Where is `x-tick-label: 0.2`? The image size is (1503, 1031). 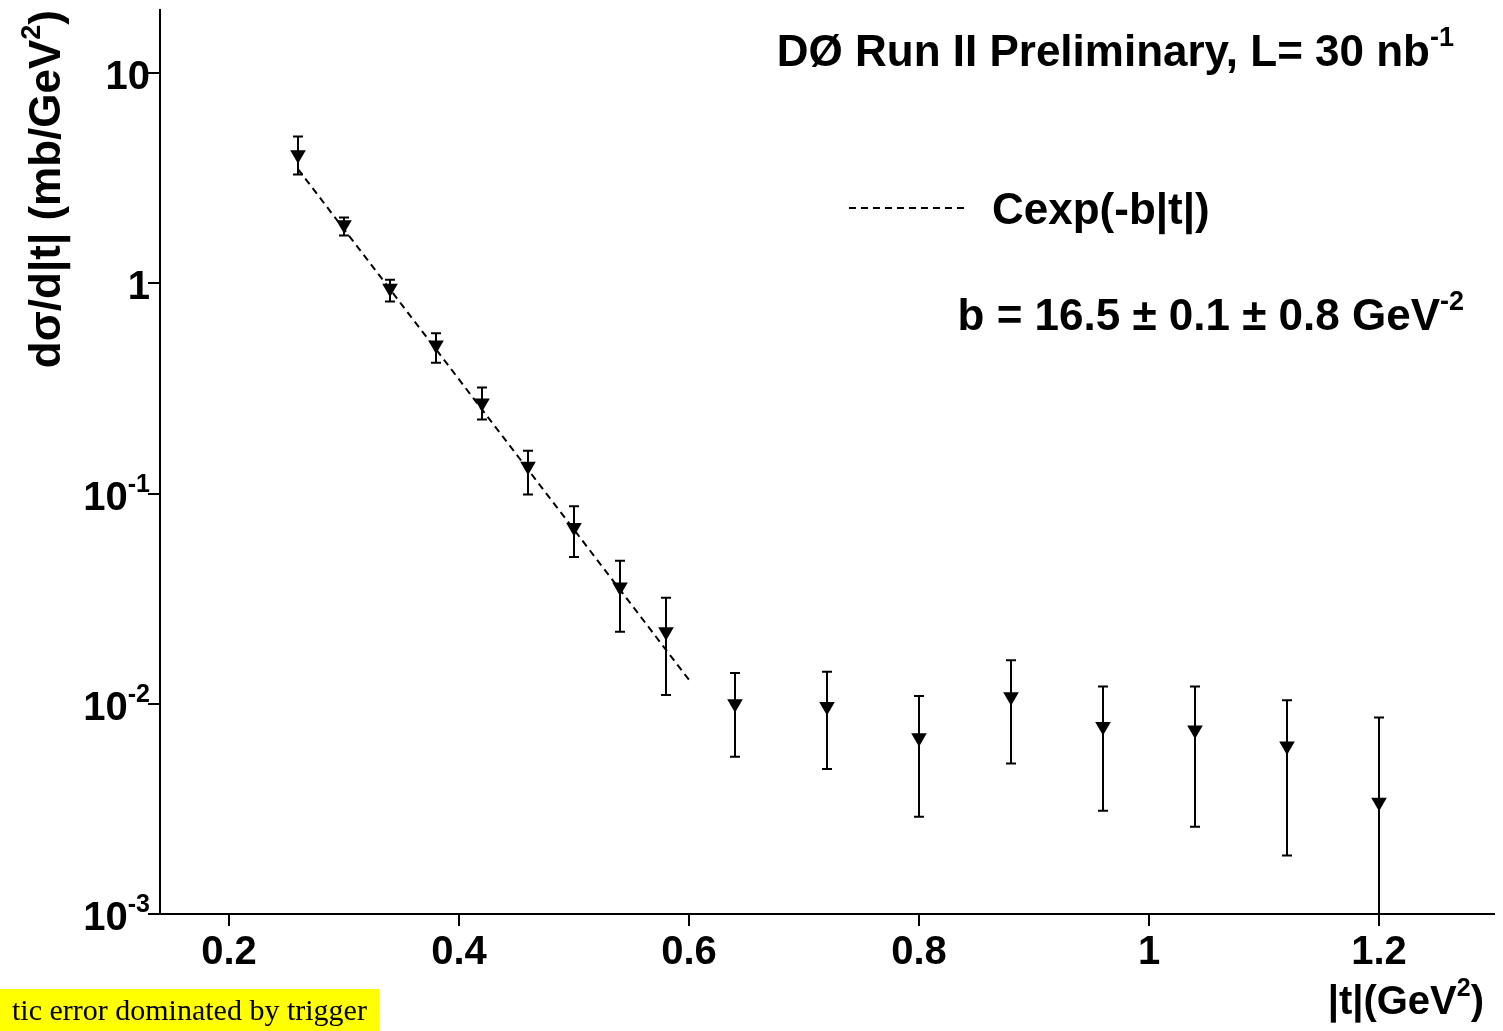 x-tick-label: 0.2 is located at coordinates (229, 950).